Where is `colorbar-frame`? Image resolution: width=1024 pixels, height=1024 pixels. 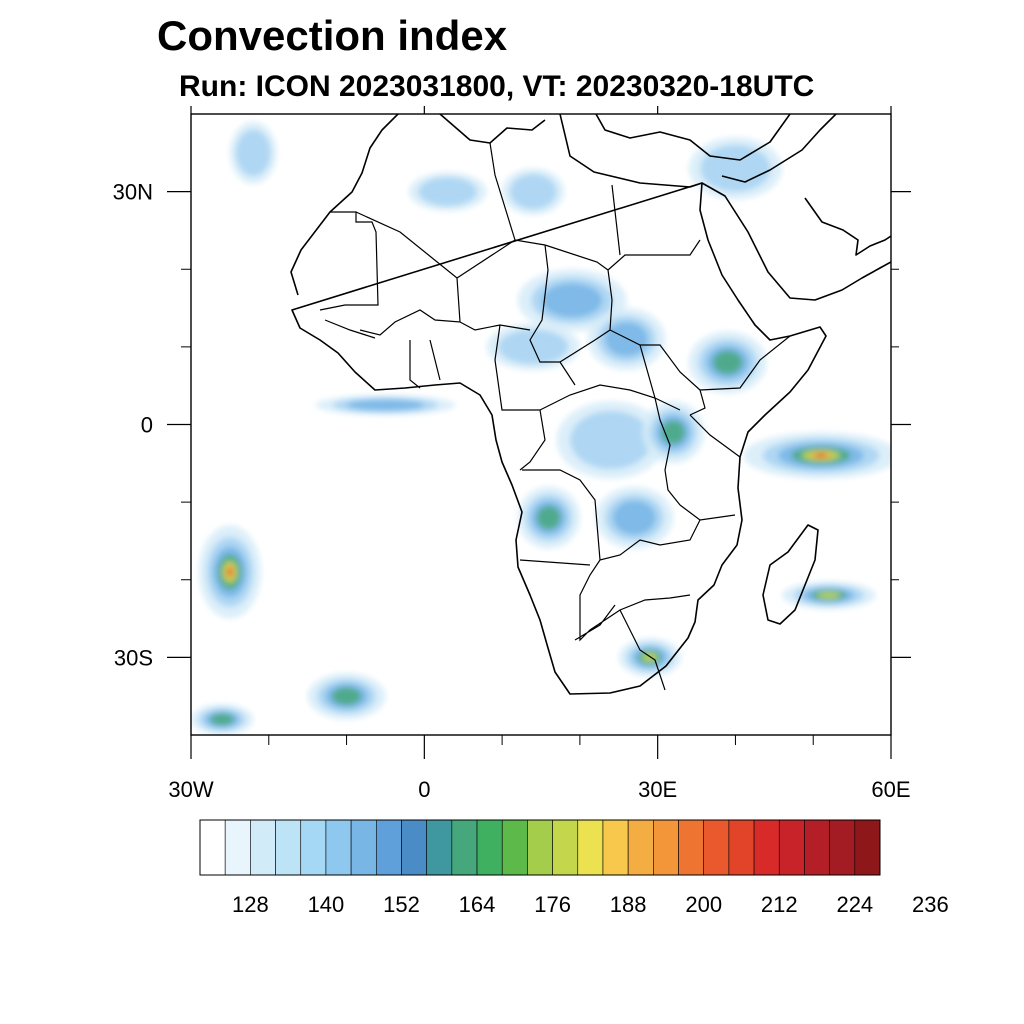
colorbar-frame is located at coordinates (540, 847).